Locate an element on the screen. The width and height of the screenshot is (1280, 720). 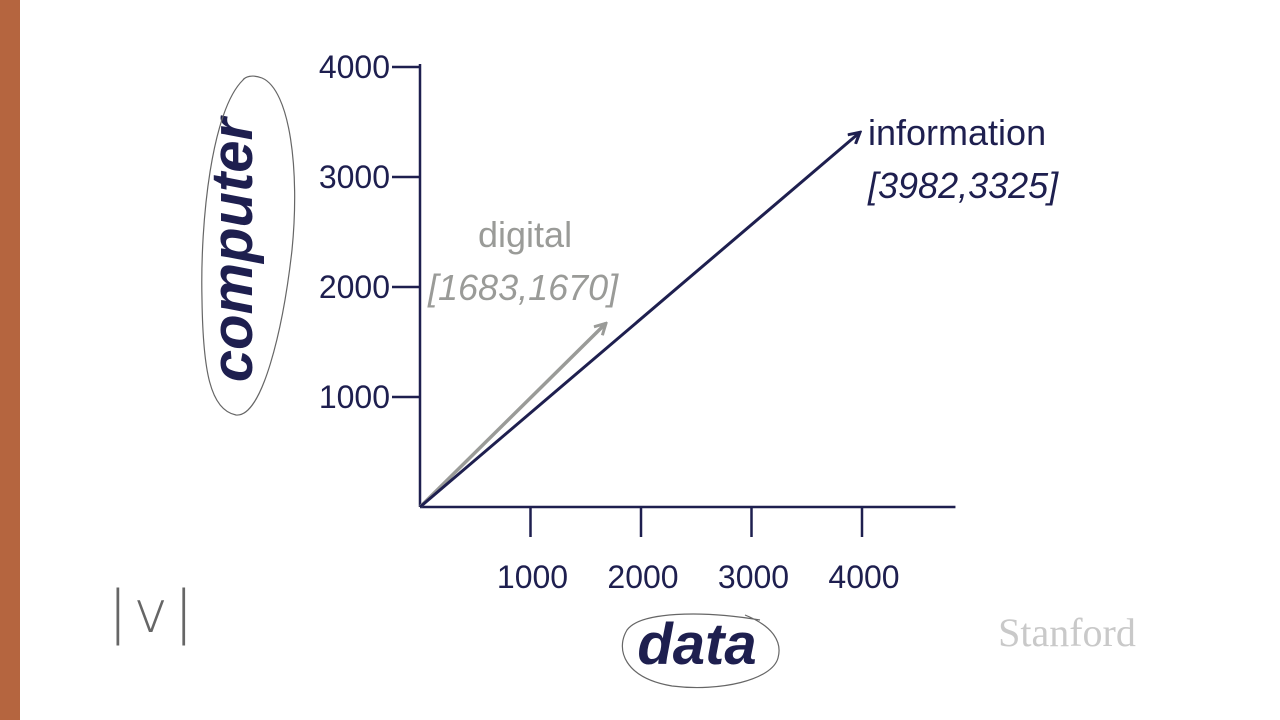
x-tick-label-3000: 3000 is located at coordinates (753, 577).